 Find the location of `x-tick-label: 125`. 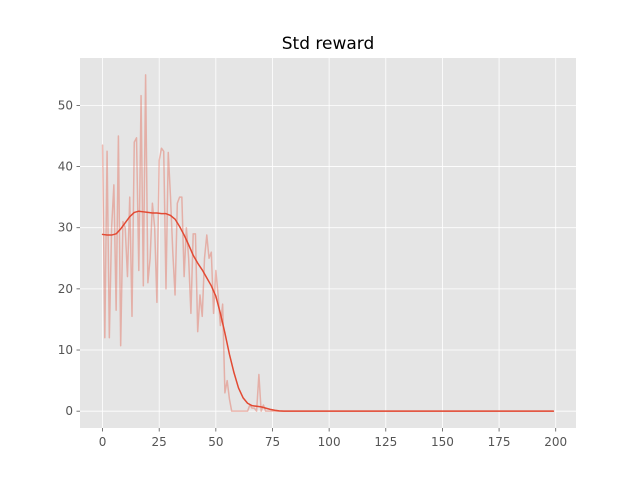

x-tick-label: 125 is located at coordinates (385, 442).